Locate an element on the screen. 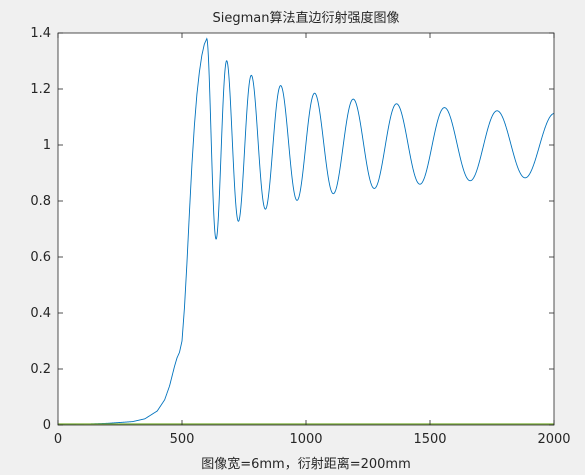 This screenshot has width=585, height=475. x-tick-label: 2000 is located at coordinates (553, 439).